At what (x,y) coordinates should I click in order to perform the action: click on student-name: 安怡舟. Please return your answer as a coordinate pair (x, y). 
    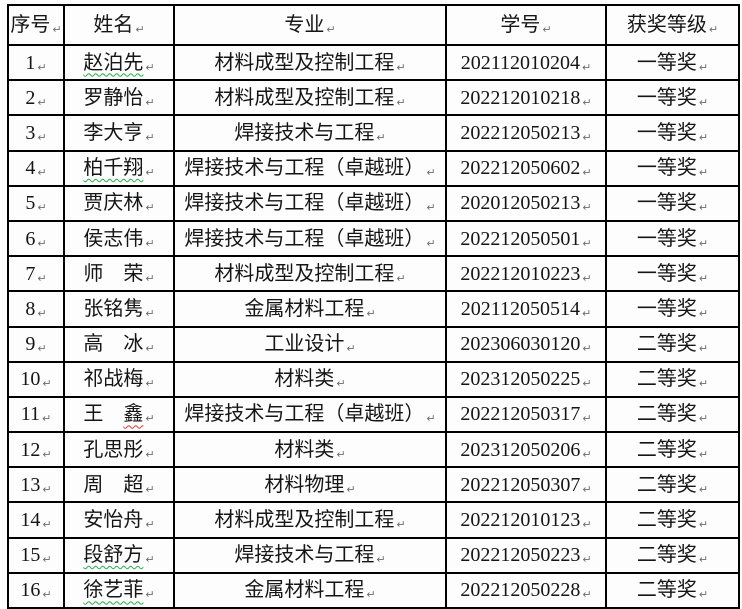
    Looking at the image, I should click on (113, 520).